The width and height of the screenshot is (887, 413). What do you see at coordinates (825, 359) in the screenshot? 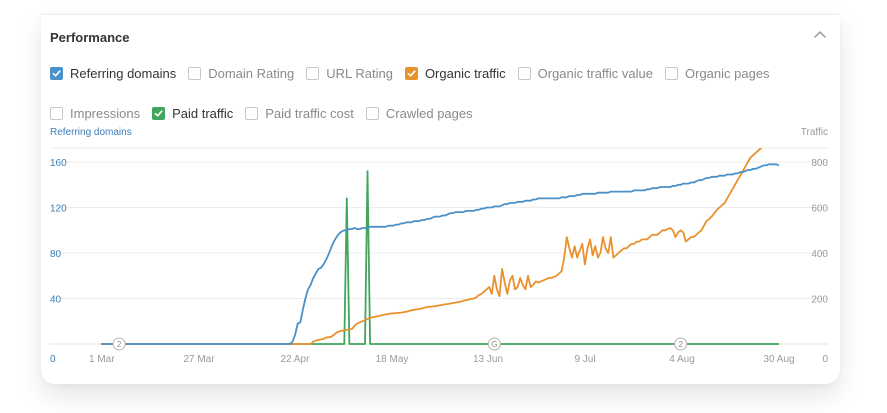
I see `right-tick-label: 0` at bounding box center [825, 359].